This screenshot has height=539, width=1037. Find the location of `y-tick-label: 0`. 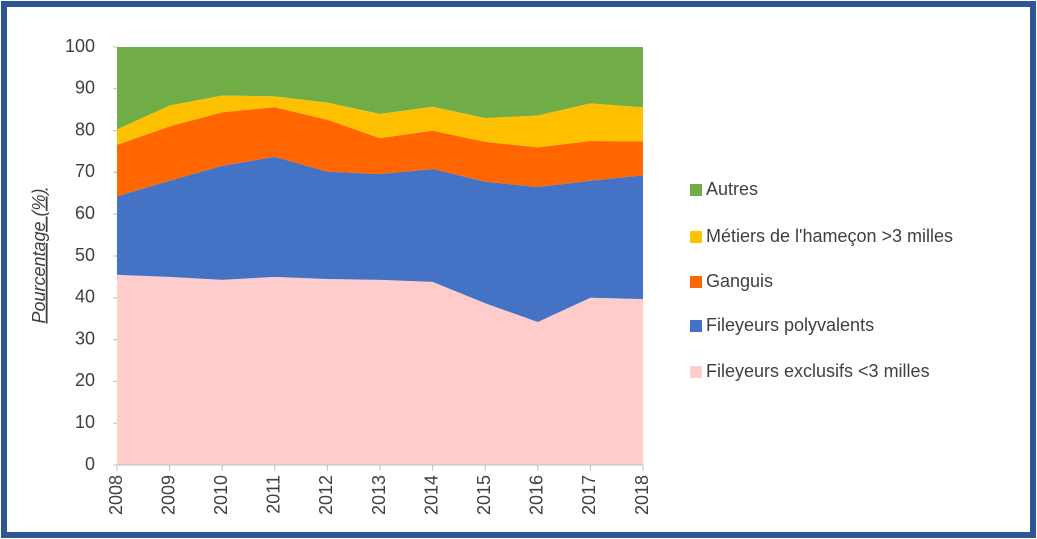

y-tick-label: 0 is located at coordinates (90, 464).